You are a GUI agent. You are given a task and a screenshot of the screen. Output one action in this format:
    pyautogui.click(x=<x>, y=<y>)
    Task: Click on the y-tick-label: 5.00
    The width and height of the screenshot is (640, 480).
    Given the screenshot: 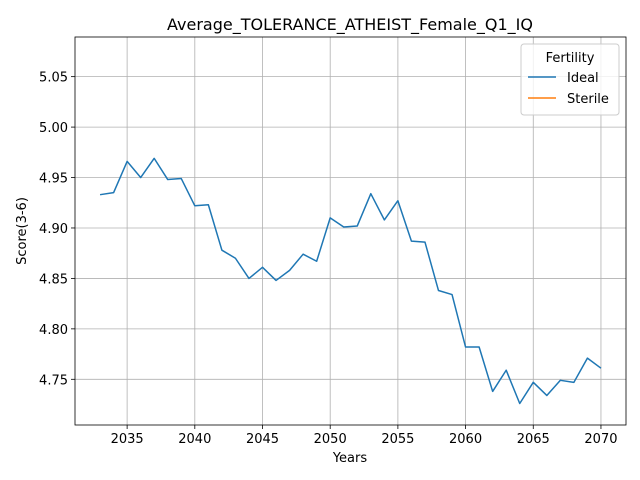 What is the action you would take?
    pyautogui.click(x=53, y=128)
    